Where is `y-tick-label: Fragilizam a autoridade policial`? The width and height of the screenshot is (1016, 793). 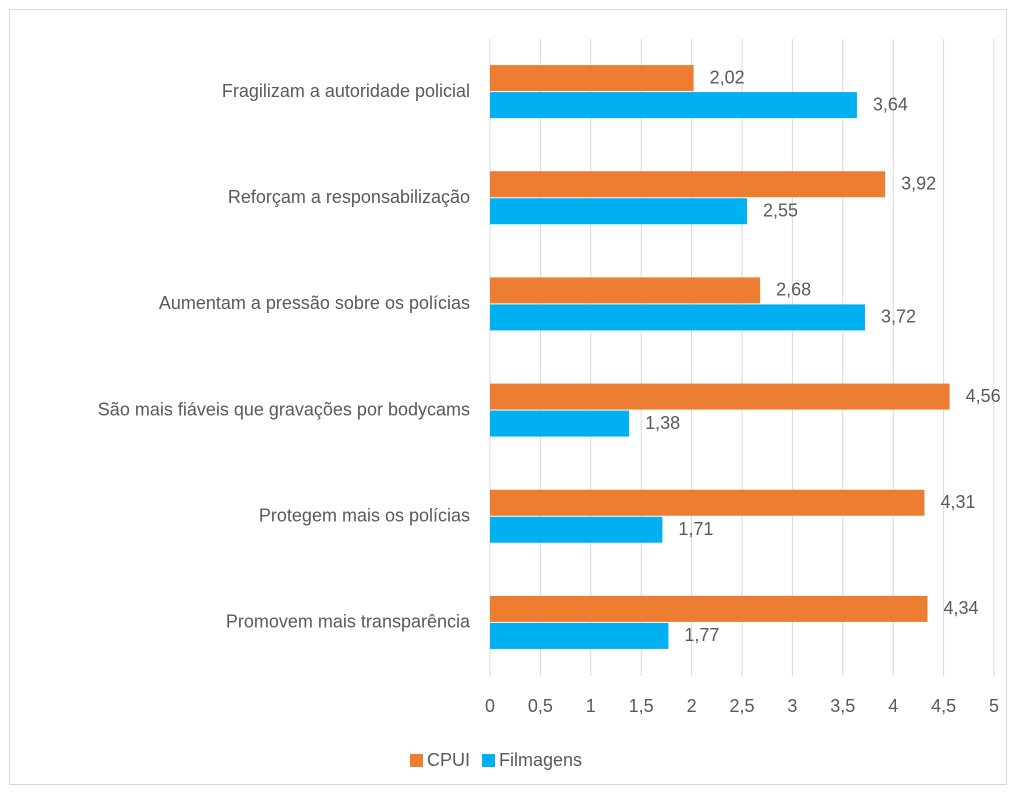
y-tick-label: Fragilizam a autoridade policial is located at coordinates (346, 91).